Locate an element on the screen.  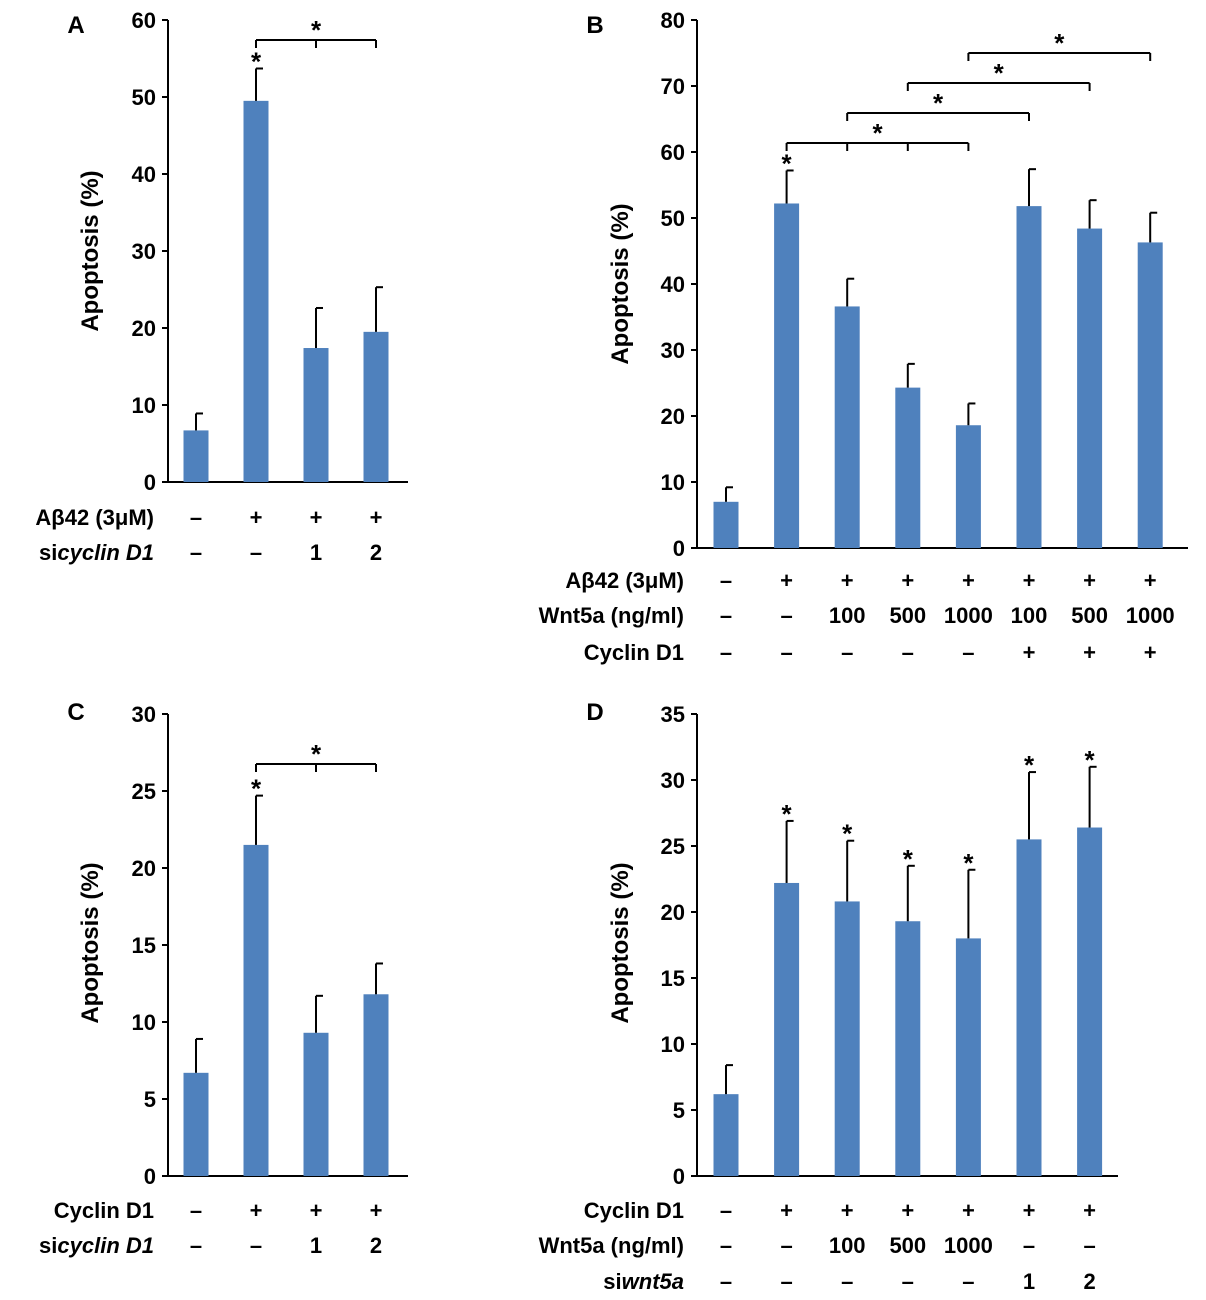
condition-value: 500 is located at coordinates (907, 1245).